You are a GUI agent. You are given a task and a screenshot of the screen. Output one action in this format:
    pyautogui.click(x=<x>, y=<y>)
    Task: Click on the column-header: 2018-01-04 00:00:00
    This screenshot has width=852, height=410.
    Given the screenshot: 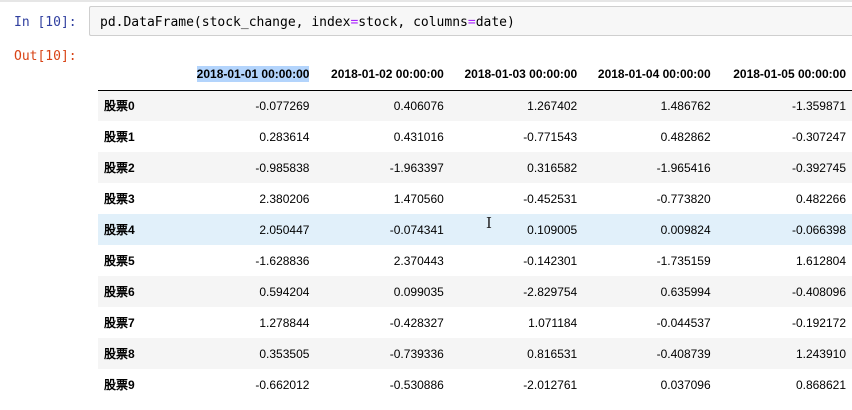 What is the action you would take?
    pyautogui.click(x=650, y=74)
    